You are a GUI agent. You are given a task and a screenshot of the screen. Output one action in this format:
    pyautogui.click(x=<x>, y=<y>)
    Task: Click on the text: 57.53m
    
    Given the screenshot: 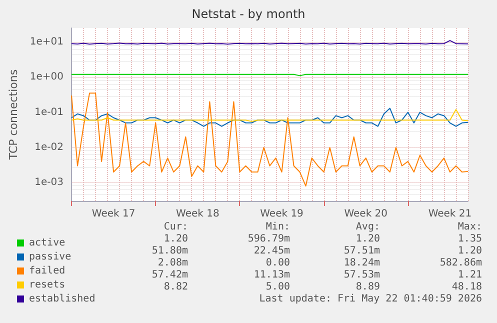 What is the action you would take?
    pyautogui.click(x=362, y=275)
    